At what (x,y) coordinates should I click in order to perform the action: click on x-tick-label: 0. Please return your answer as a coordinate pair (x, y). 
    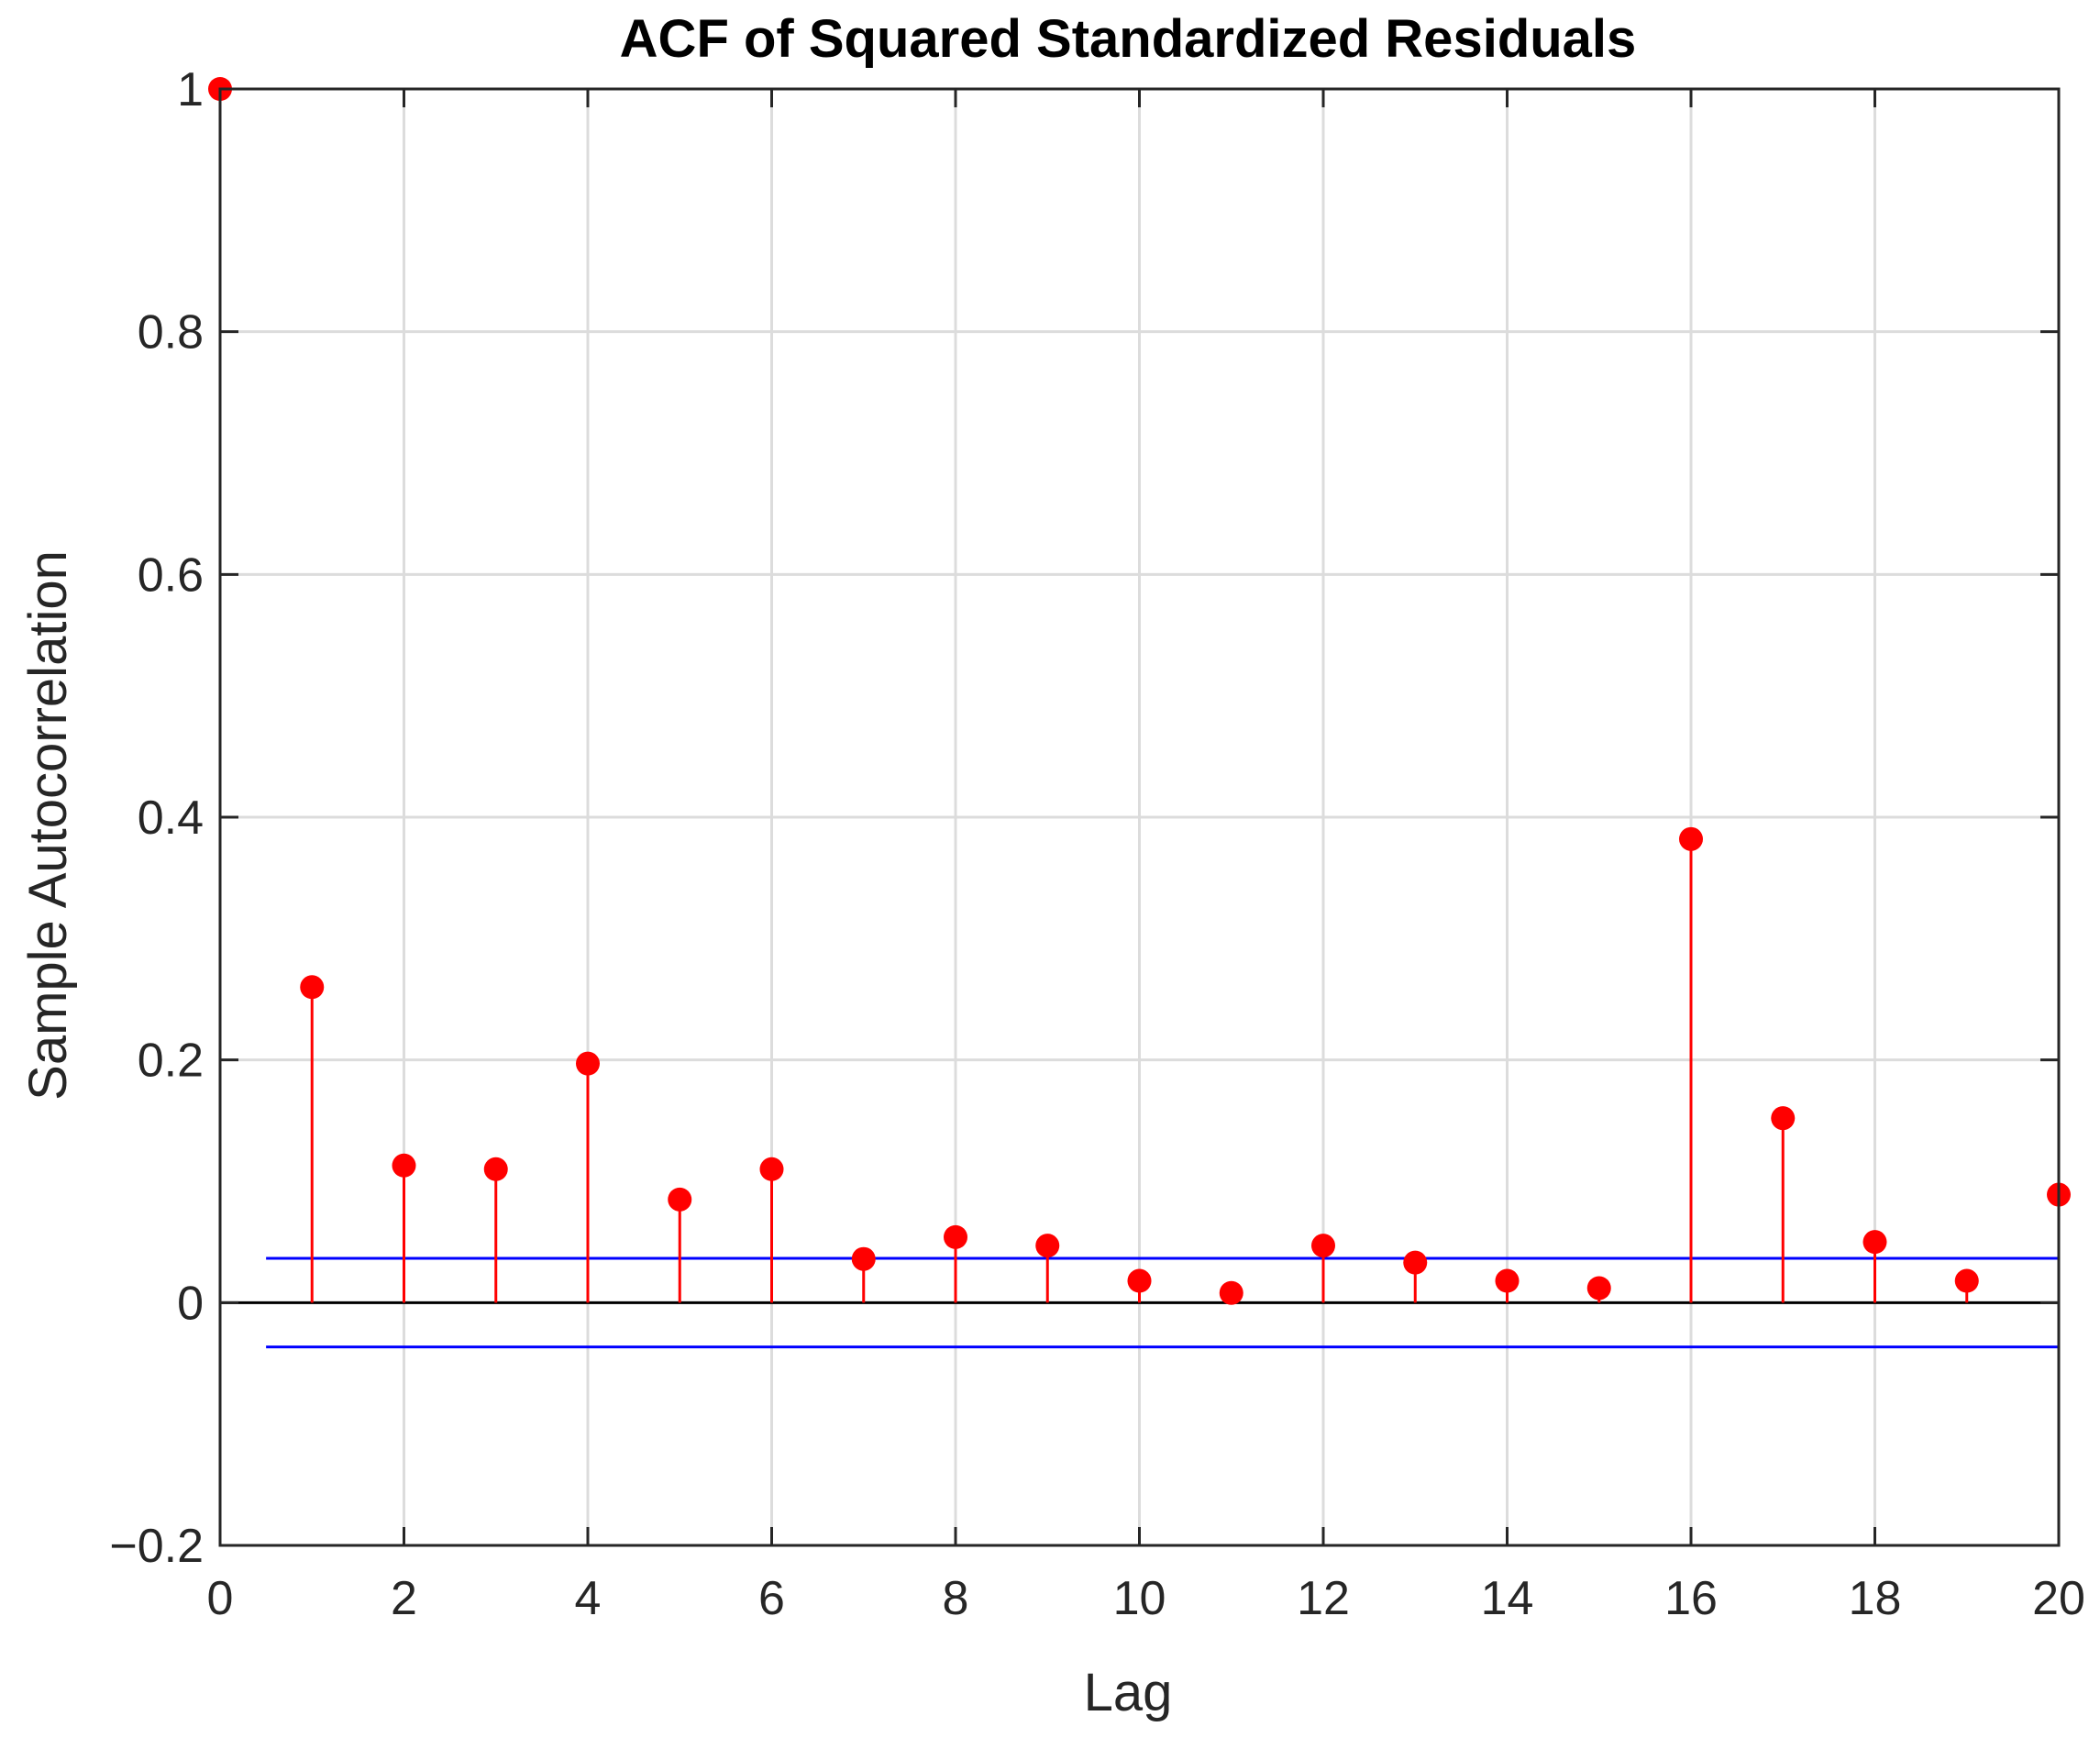
    Looking at the image, I should click on (220, 1599).